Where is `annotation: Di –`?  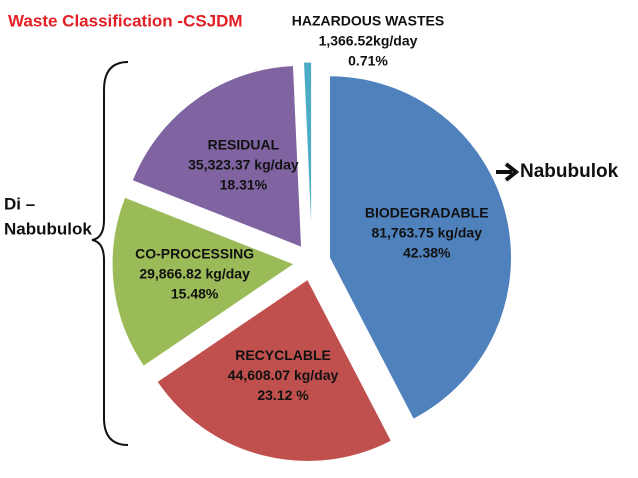
annotation: Di – is located at coordinates (19, 203).